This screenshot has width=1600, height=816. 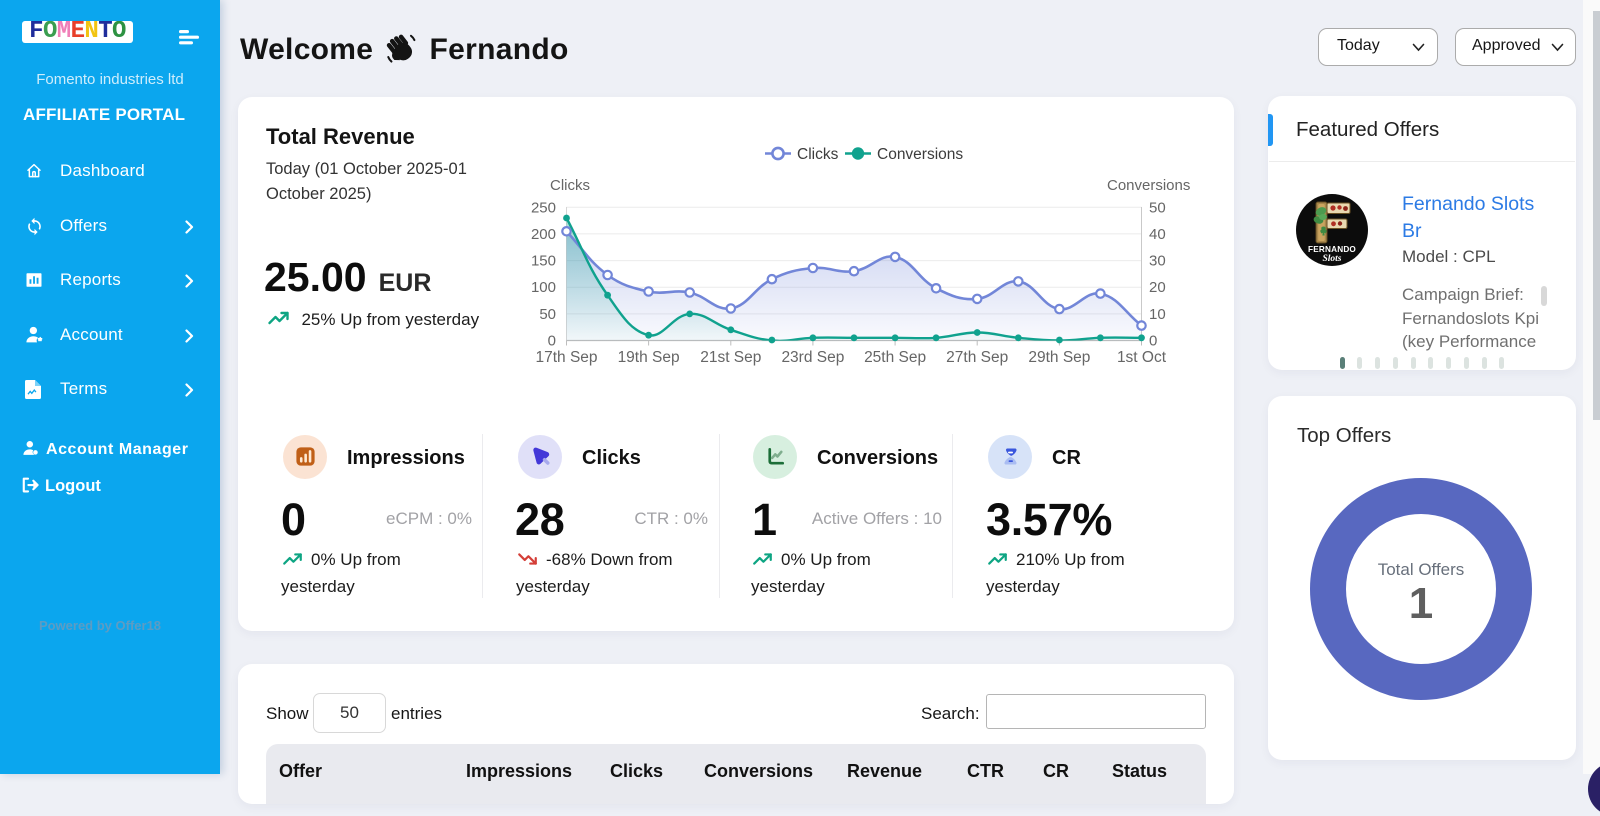 I want to click on svg-text: 21st Sep, so click(x=730, y=357).